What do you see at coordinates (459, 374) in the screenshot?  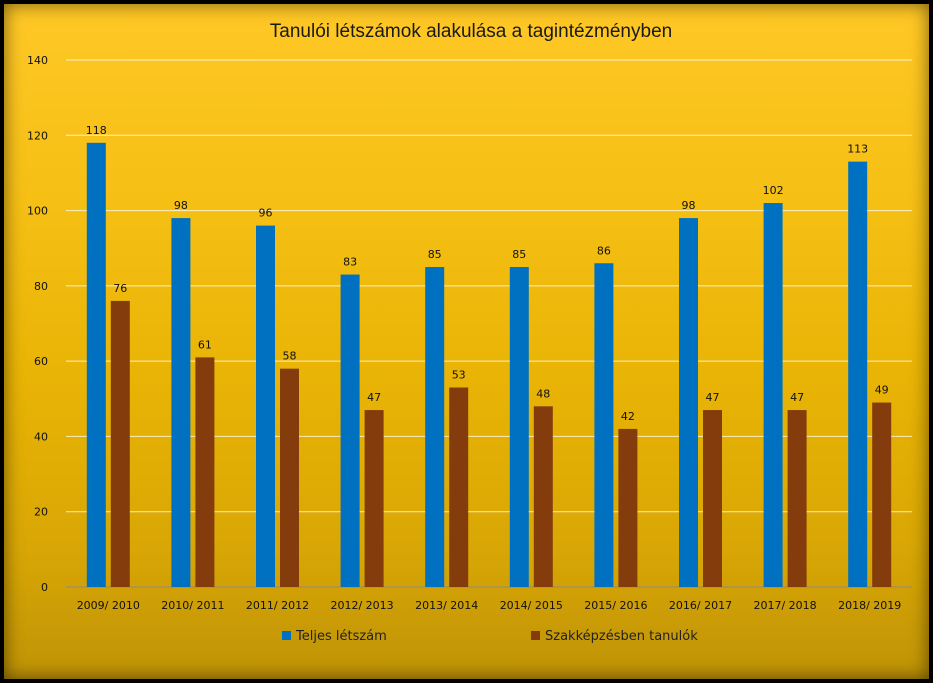 I see `data-label: 53` at bounding box center [459, 374].